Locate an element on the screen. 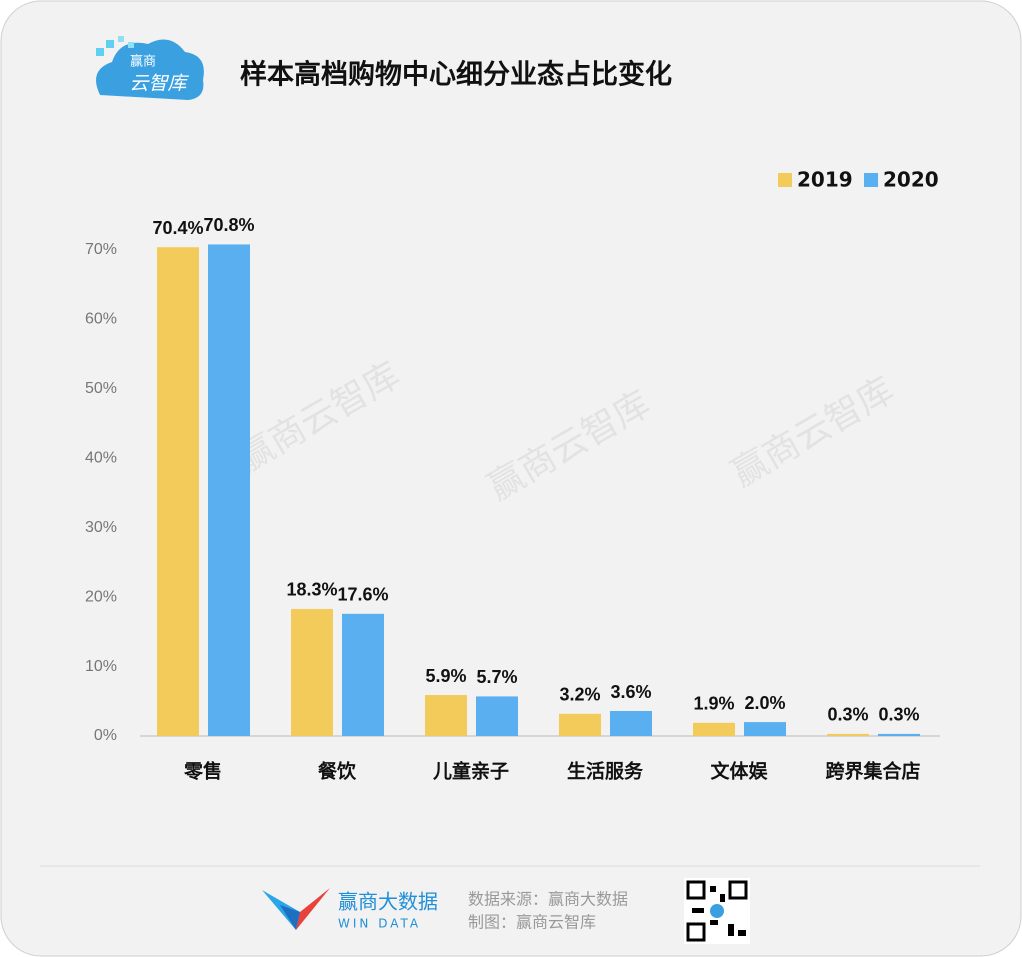 This screenshot has width=1022, height=957. logo-text: 赢商 is located at coordinates (143, 62).